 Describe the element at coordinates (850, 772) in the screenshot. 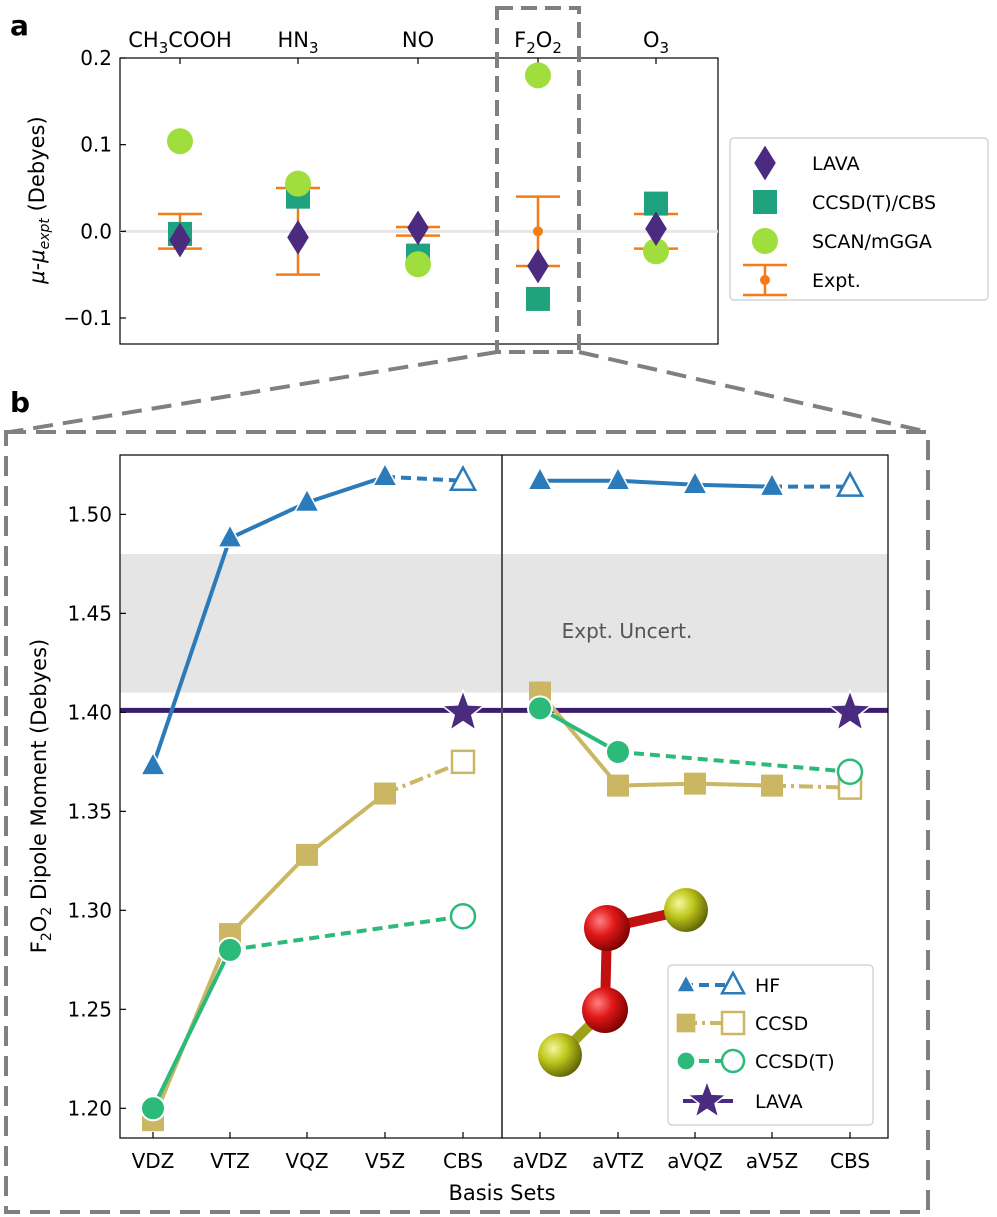

I see `ccsd-t--cbs-marker` at that location.